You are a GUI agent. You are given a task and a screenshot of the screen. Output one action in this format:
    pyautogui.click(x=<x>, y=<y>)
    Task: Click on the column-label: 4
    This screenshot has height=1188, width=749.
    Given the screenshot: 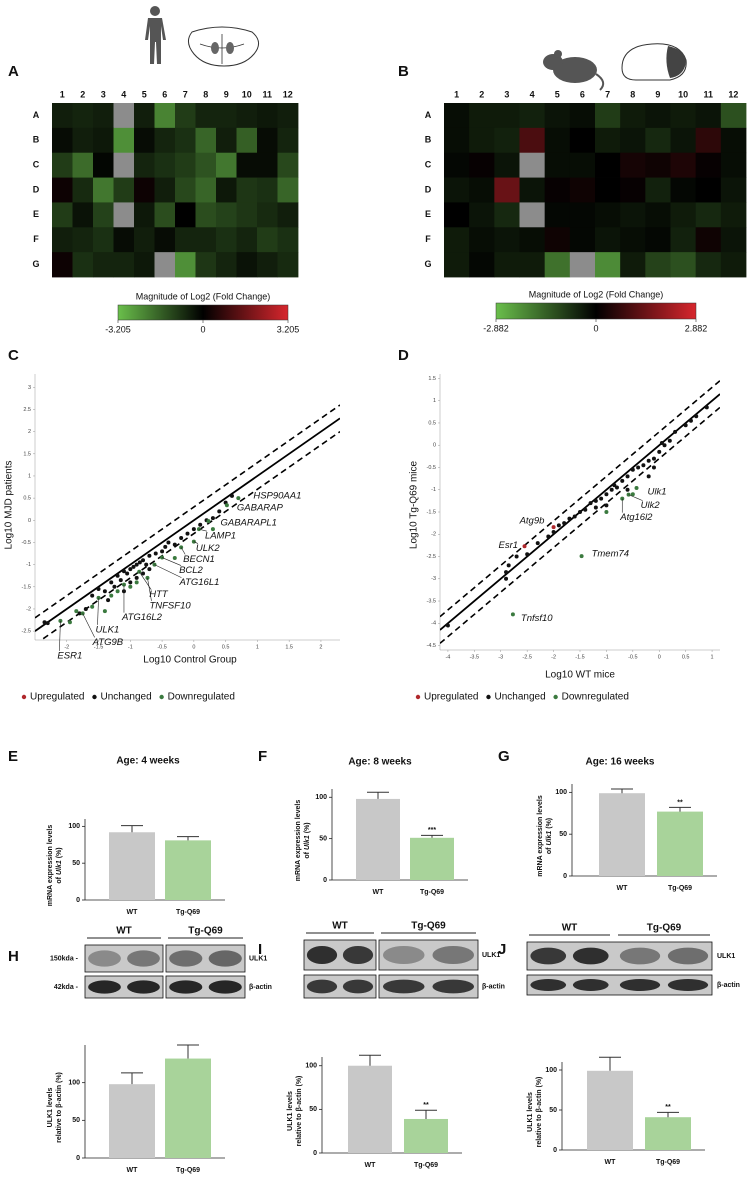 What is the action you would take?
    pyautogui.click(x=532, y=94)
    